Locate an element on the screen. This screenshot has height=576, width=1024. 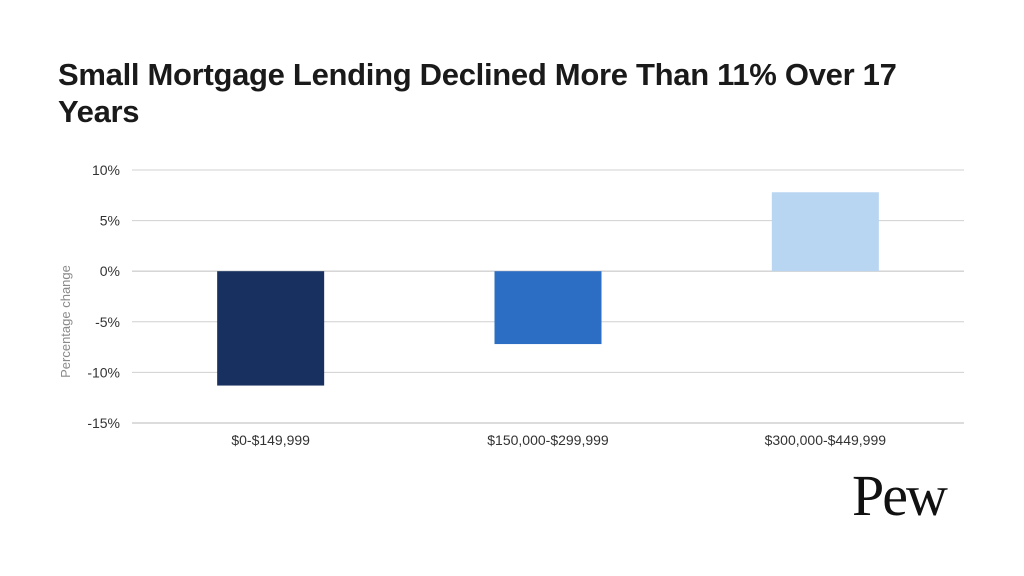
y-tick-label: -15% is located at coordinates (103, 423).